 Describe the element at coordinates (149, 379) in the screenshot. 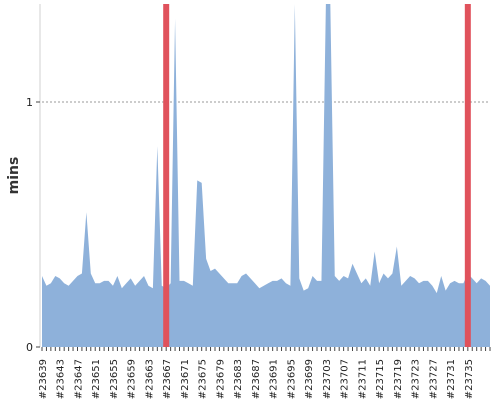

I see `x-tick-label: #23663` at that location.